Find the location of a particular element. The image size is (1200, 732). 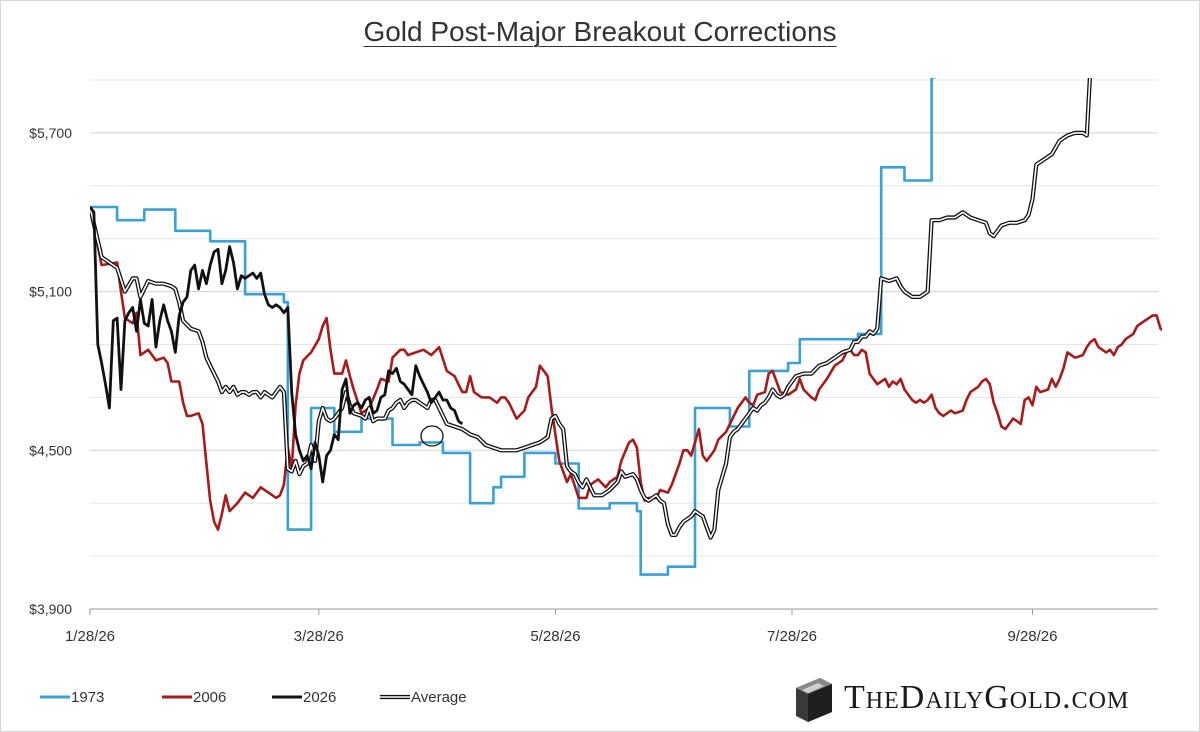

legend-item-average: Average is located at coordinates (423, 697).